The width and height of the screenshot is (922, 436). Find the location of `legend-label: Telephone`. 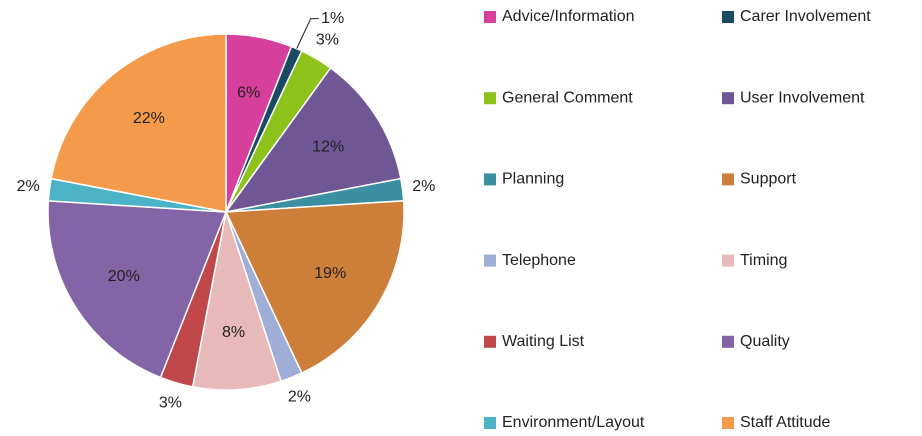

legend-label: Telephone is located at coordinates (539, 260).